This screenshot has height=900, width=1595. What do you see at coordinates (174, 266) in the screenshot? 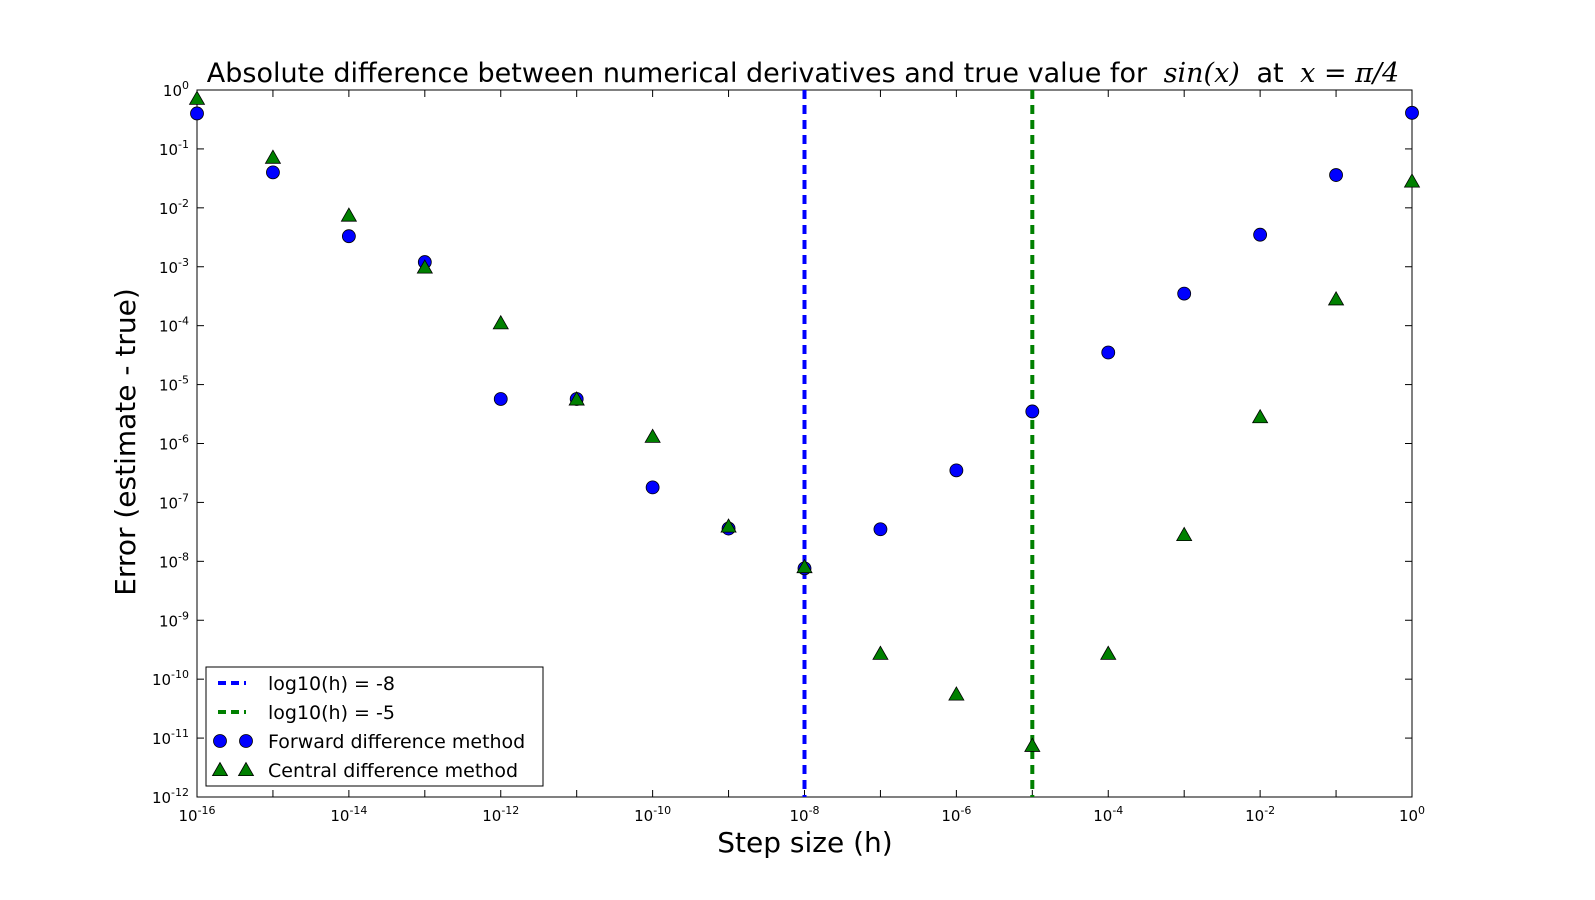
I see `y-tick-label: 10⁻³` at bounding box center [174, 266].